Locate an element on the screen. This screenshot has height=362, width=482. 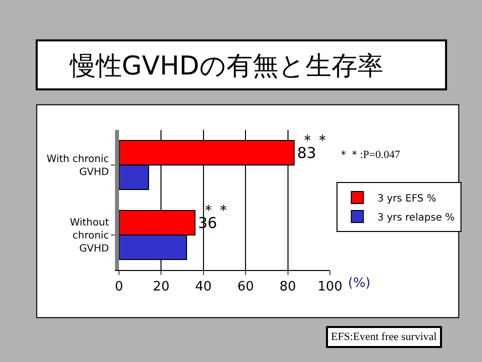
x-tick-label: 100 is located at coordinates (330, 287).